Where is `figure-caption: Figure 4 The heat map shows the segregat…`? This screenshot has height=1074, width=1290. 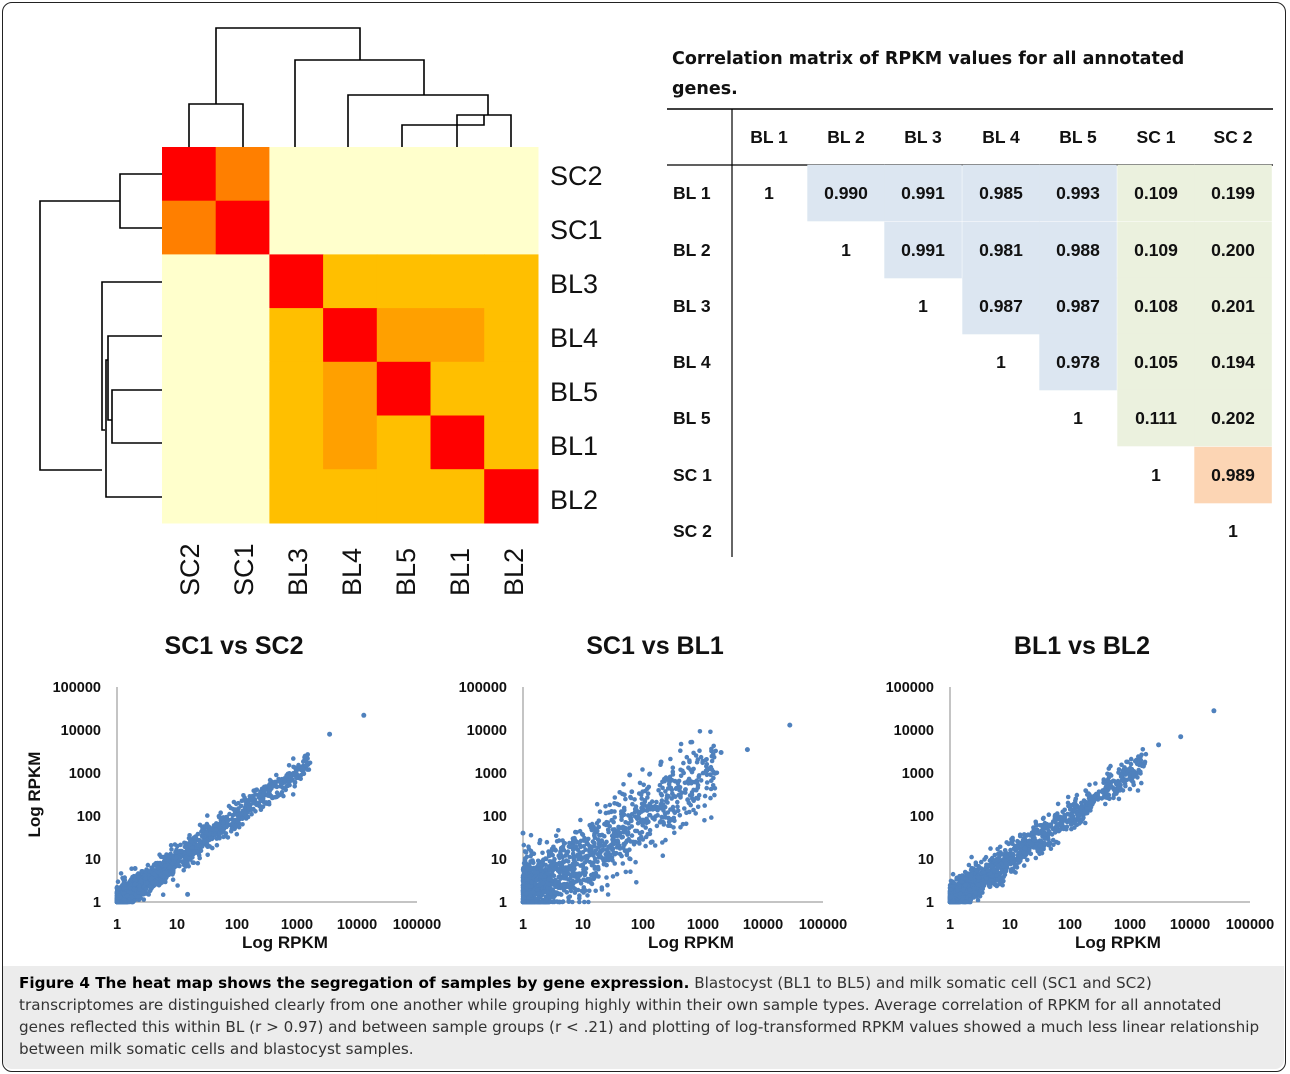
figure-caption: Figure 4 The heat map shows the segregat… is located at coordinates (645, 1016).